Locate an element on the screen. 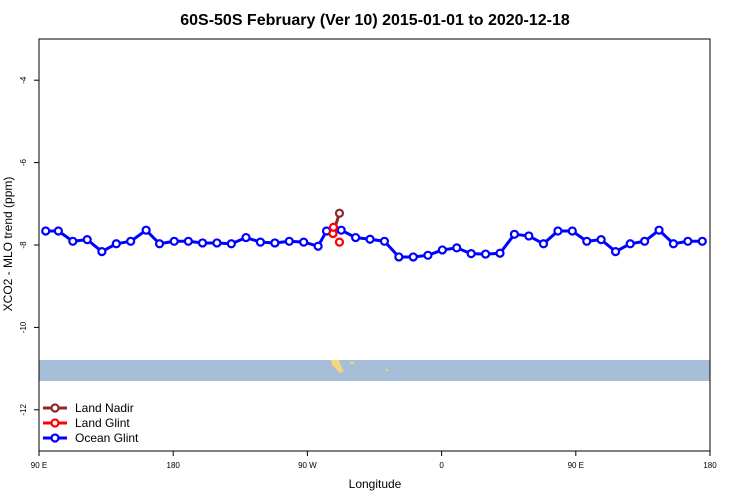  legend-item-land-glint: Land Glint is located at coordinates (86, 423).